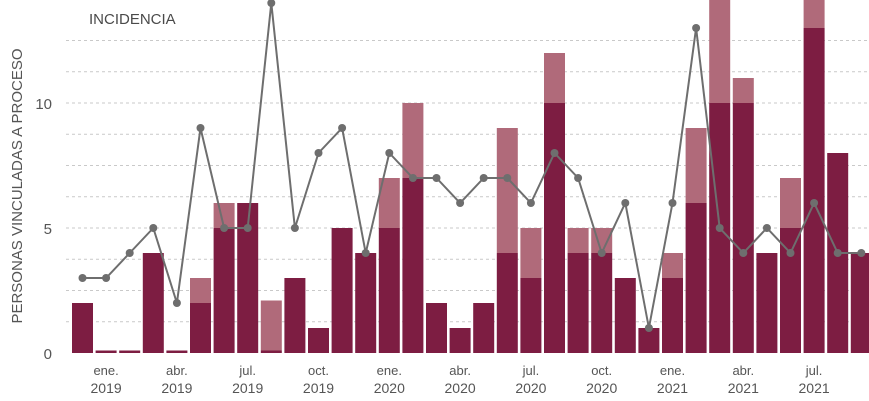  Describe the element at coordinates (132, 19) in the screenshot. I see `legend-label: INCIDENCIA` at that location.